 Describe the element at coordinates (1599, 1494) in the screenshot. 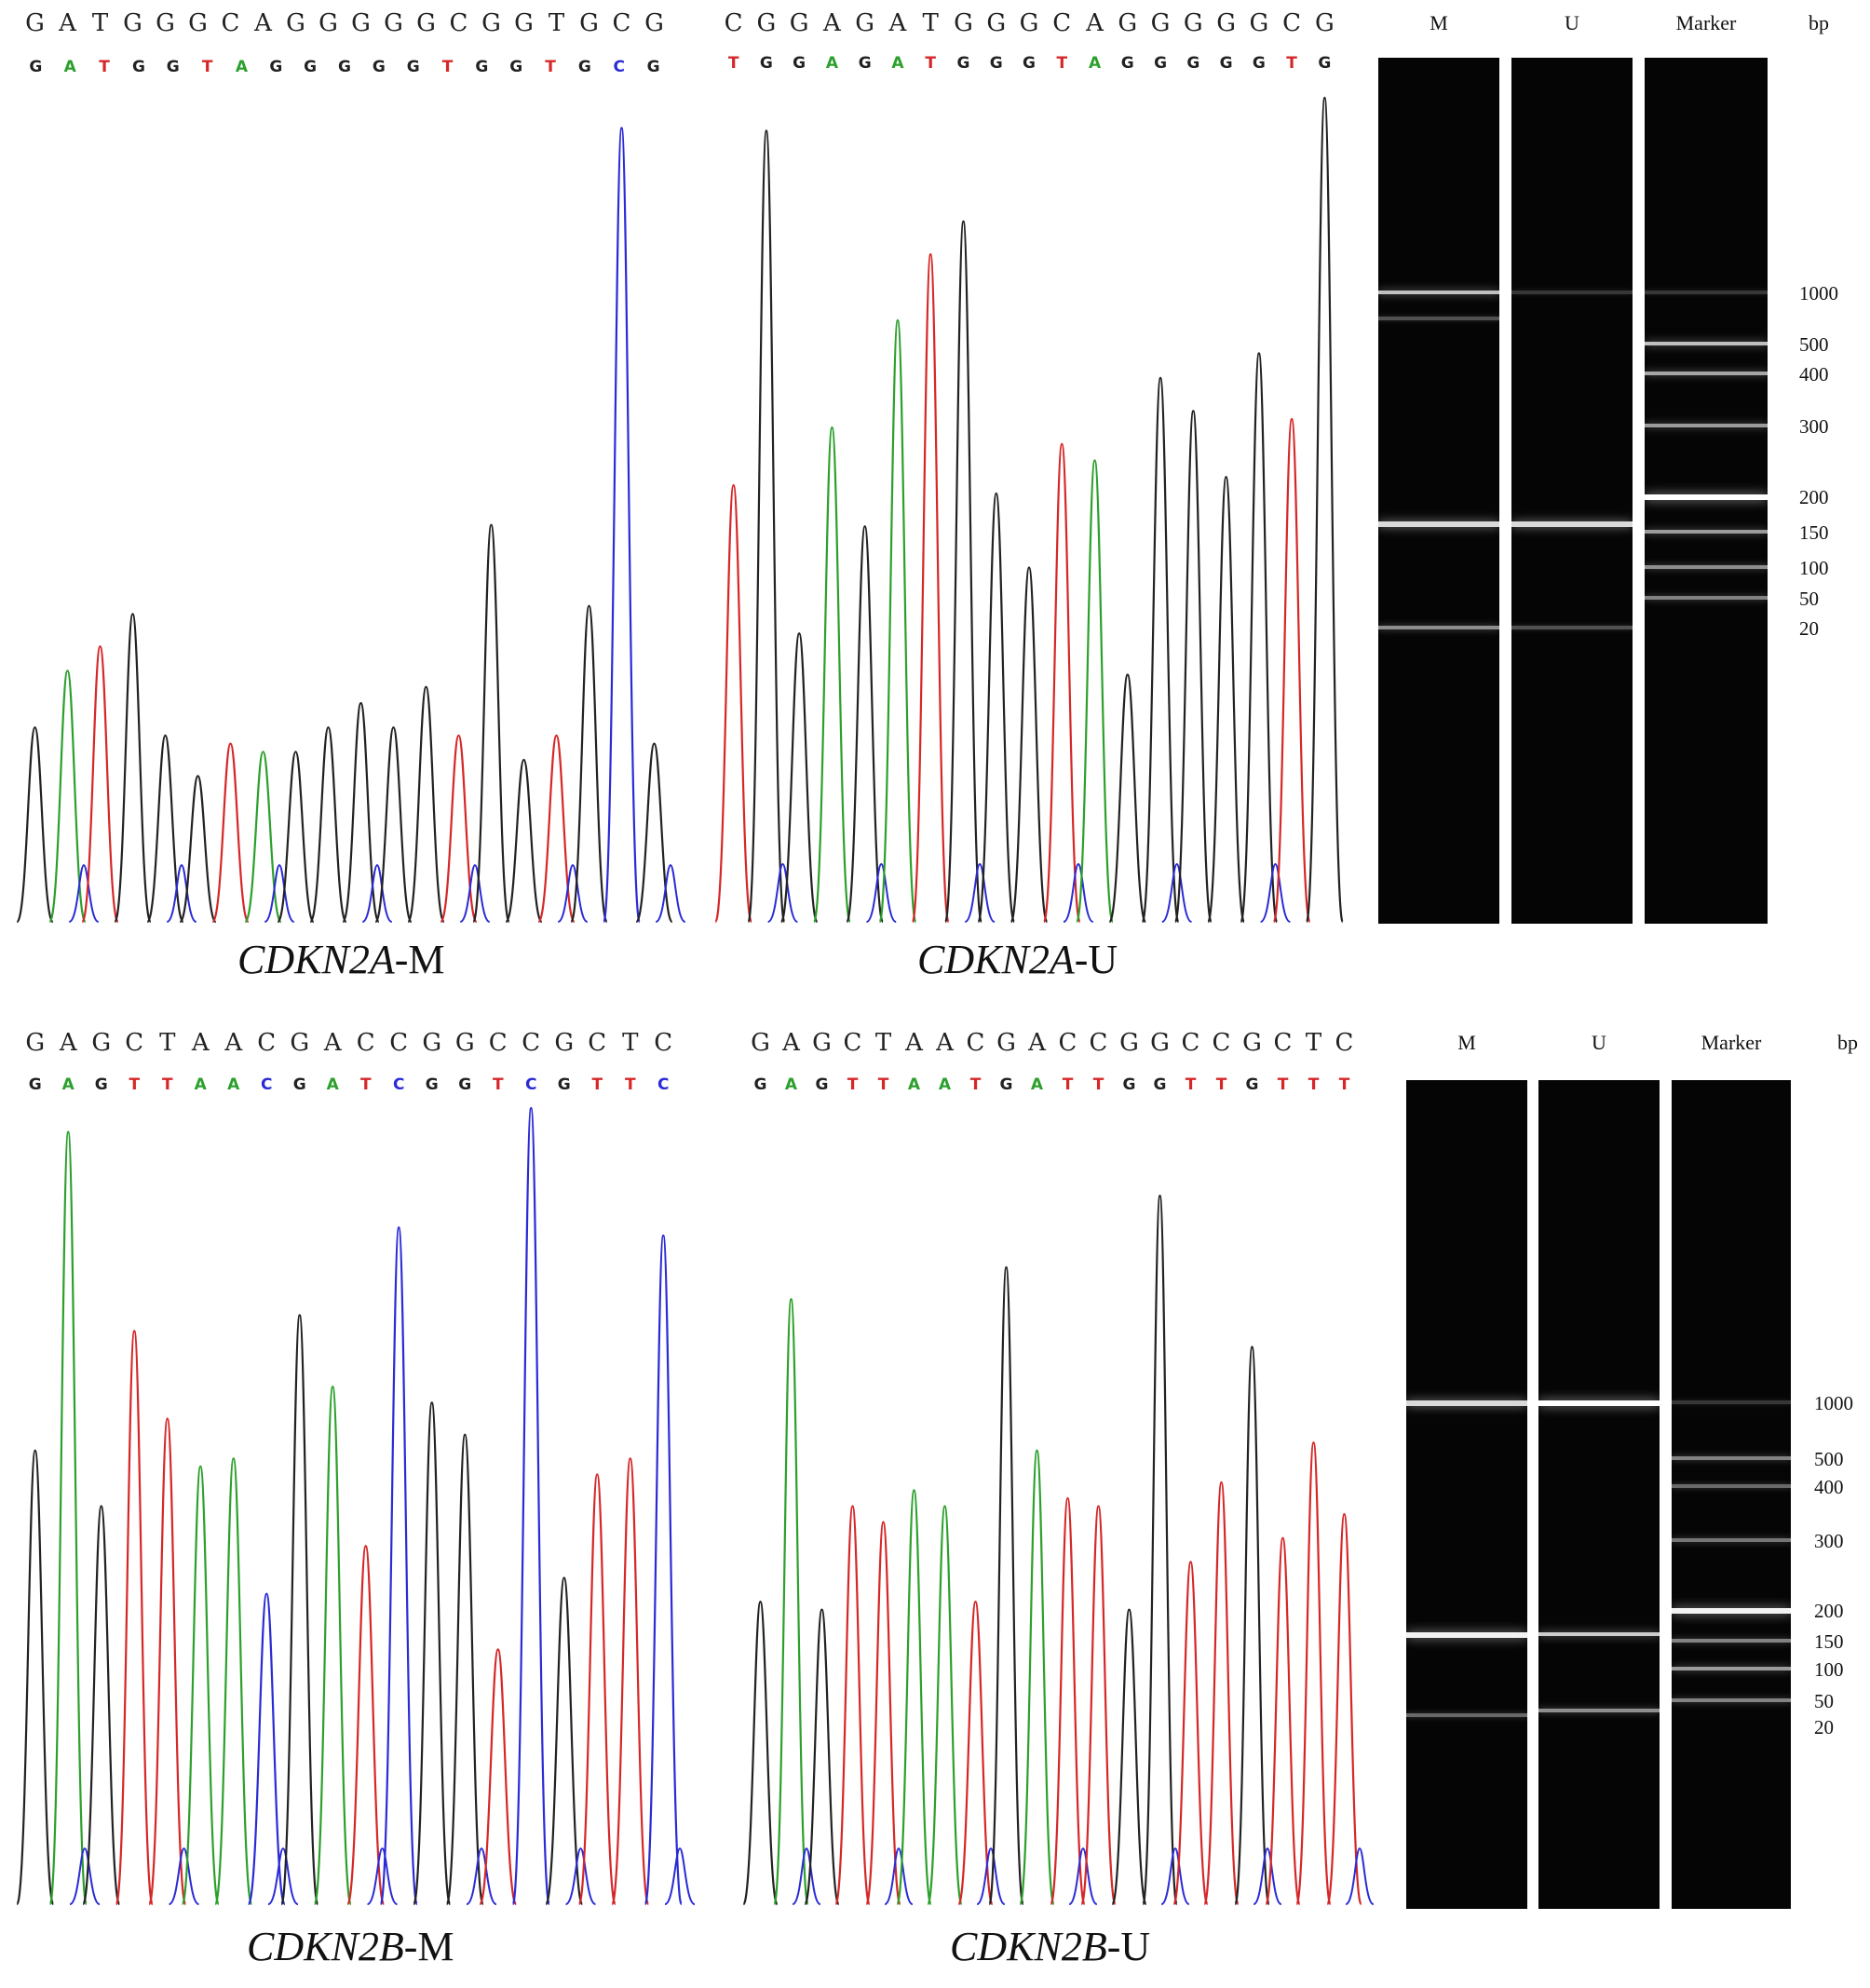

I see `gel-lane-u` at that location.